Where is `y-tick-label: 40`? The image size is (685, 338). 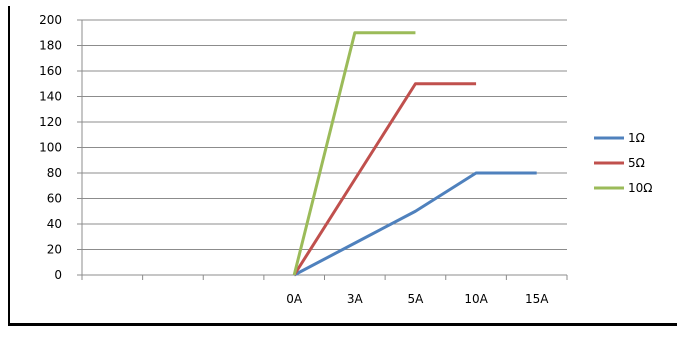 y-tick-label: 40 is located at coordinates (54, 224).